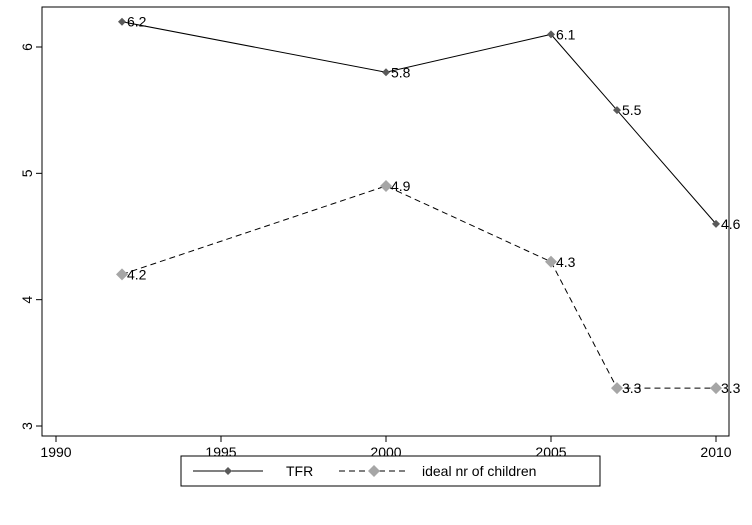  I want to click on data-label-tfr: 6.2, so click(137, 22).